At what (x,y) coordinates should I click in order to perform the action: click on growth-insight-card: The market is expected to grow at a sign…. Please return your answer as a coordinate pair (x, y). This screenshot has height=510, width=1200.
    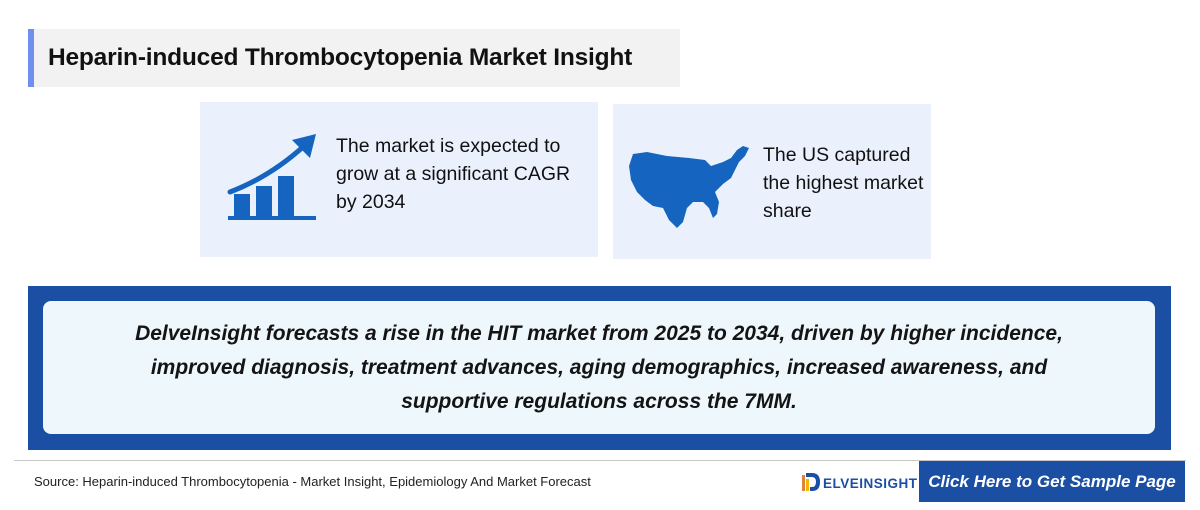
    Looking at the image, I should click on (399, 179).